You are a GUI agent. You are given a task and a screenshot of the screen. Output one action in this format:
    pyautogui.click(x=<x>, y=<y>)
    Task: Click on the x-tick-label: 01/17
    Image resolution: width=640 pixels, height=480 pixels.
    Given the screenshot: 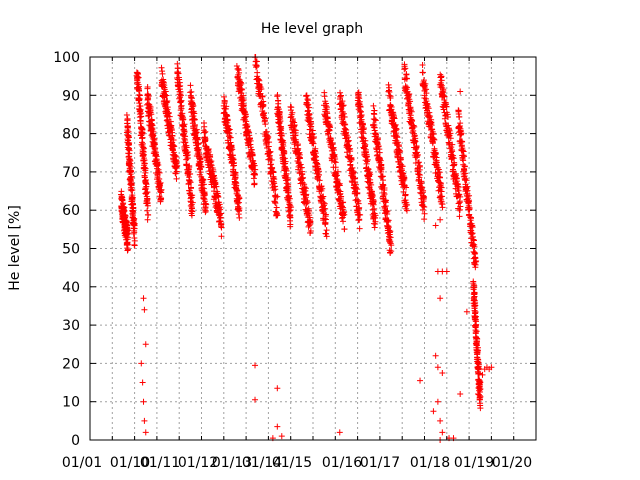 What is the action you would take?
    pyautogui.click(x=380, y=463)
    